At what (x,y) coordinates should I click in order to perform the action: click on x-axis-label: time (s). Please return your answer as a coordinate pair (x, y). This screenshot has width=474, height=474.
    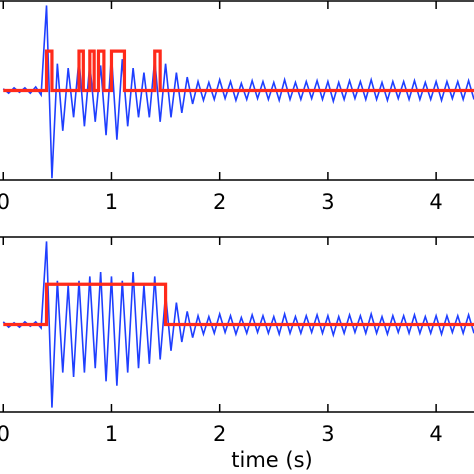
    Looking at the image, I should click on (271, 460).